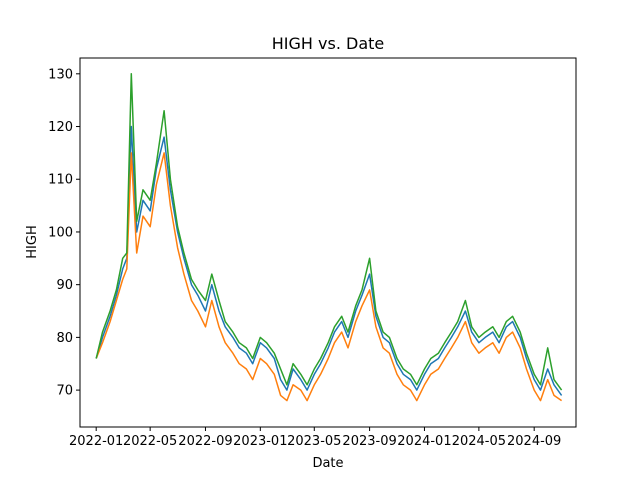 This screenshot has height=480, width=640. I want to click on x-tick-label: 2023-05, so click(314, 441).